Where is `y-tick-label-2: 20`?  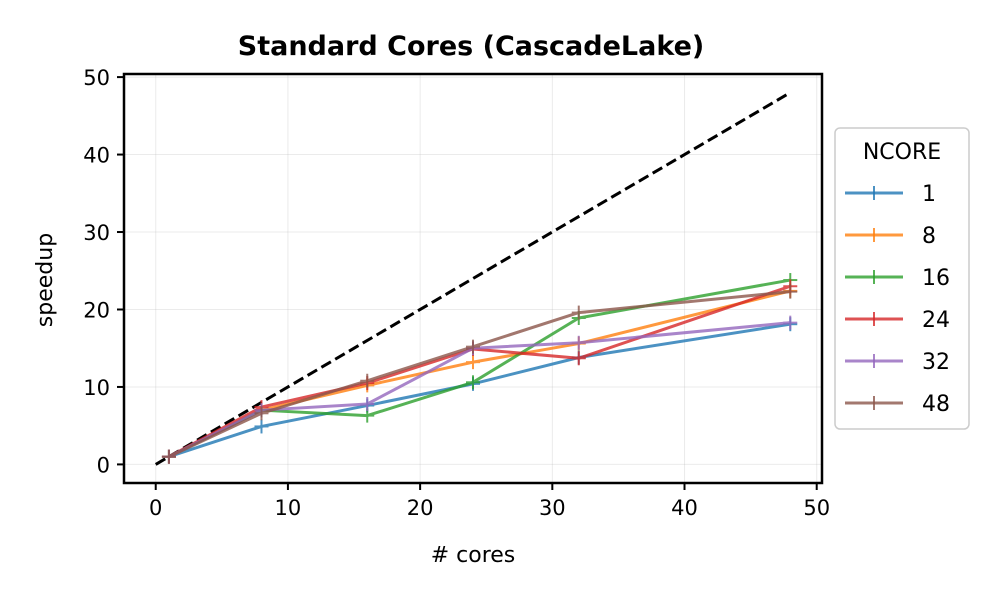
y-tick-label-2: 20 is located at coordinates (96, 310).